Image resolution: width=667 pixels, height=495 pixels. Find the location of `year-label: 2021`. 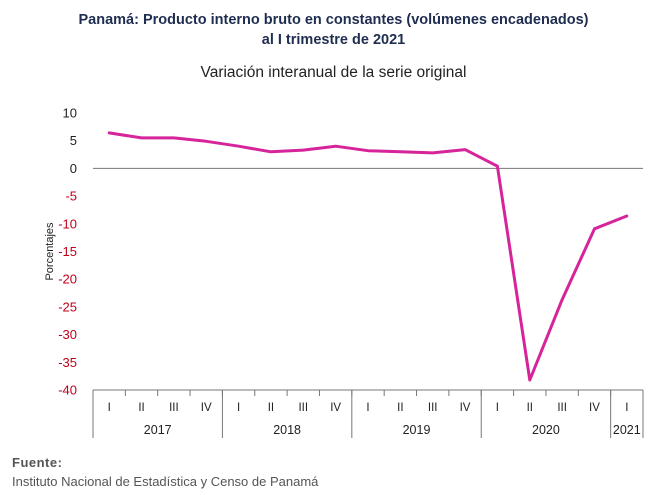

year-label: 2021 is located at coordinates (627, 430).